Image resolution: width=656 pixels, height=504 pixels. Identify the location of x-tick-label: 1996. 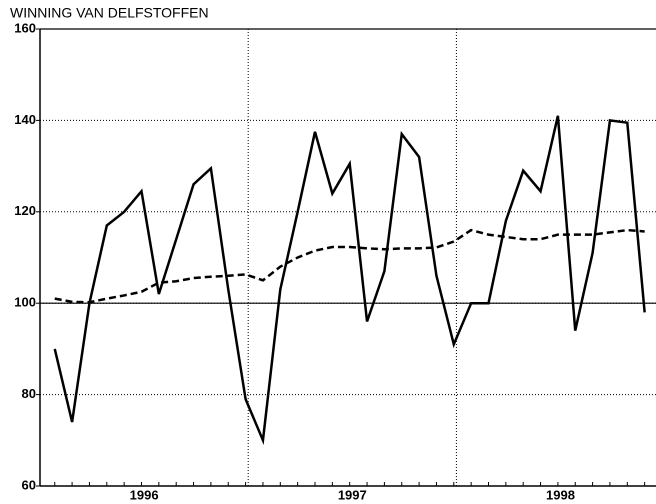
(144, 494).